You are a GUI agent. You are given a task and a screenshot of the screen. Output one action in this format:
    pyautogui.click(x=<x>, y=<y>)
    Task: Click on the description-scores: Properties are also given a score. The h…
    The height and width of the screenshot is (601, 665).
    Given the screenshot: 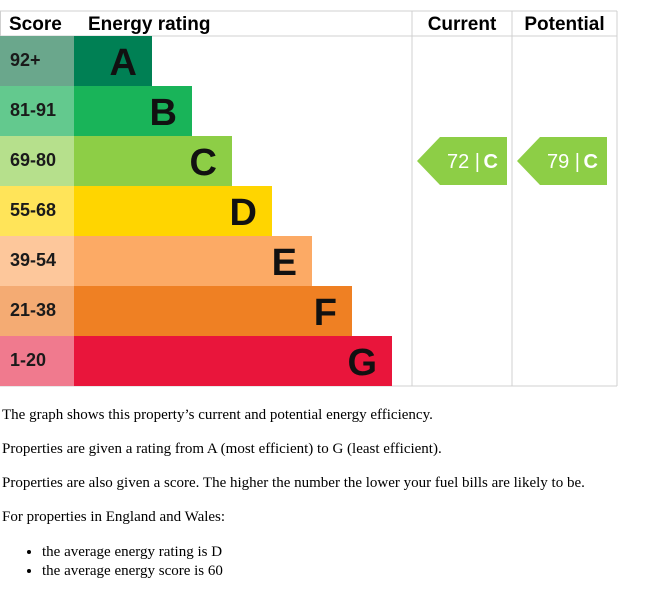 What is the action you would take?
    pyautogui.click(x=293, y=483)
    